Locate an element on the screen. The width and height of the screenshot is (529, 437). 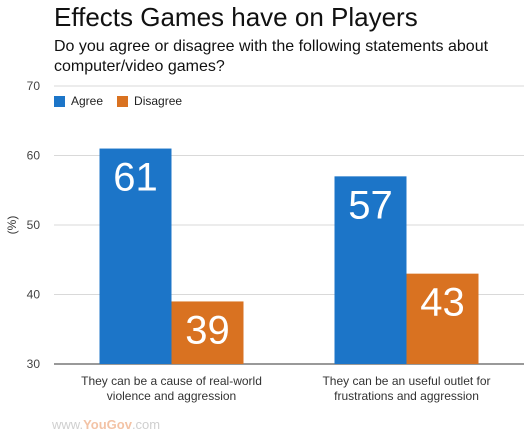
legend-swatch-disagree is located at coordinates (123, 101).